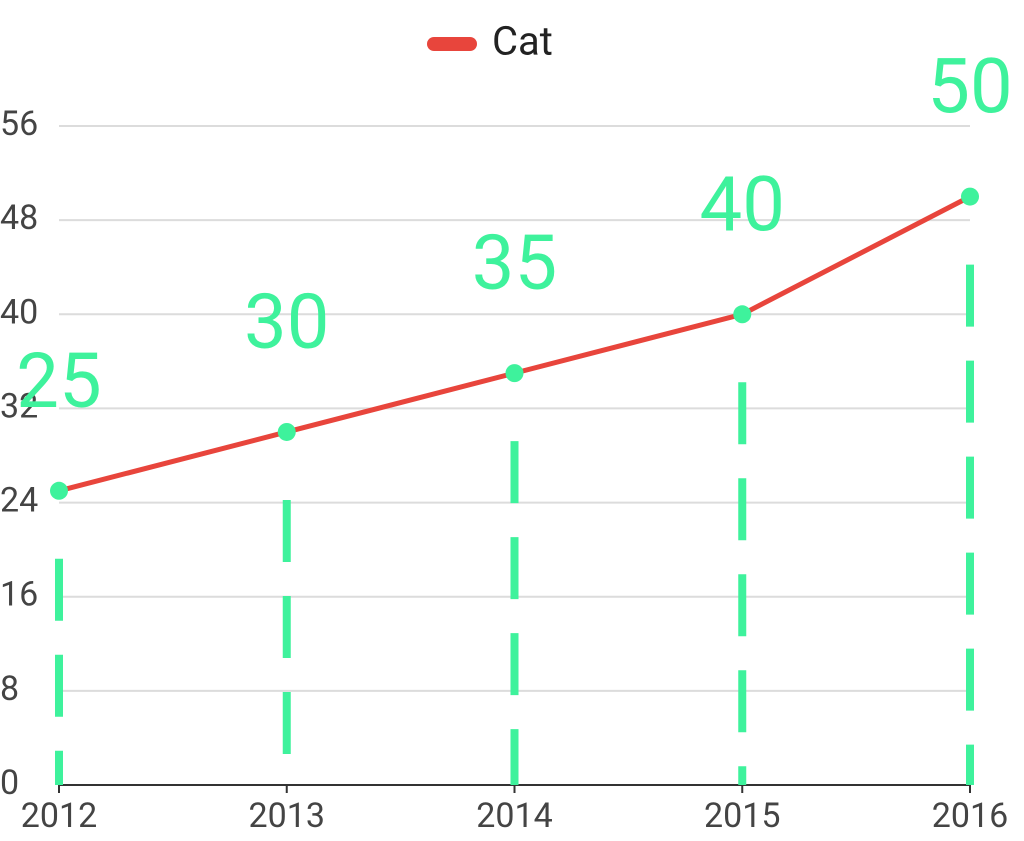 The height and width of the screenshot is (841, 1024). Describe the element at coordinates (514, 263) in the screenshot. I see `data-label: 35` at that location.